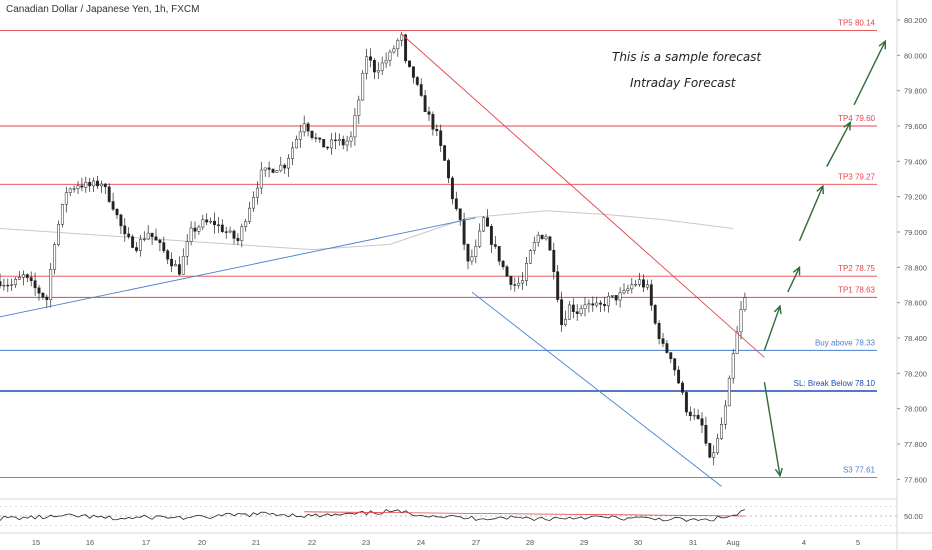 This screenshot has width=932, height=550. What do you see at coordinates (476, 542) in the screenshot?
I see `time-tick-label: 27` at bounding box center [476, 542].